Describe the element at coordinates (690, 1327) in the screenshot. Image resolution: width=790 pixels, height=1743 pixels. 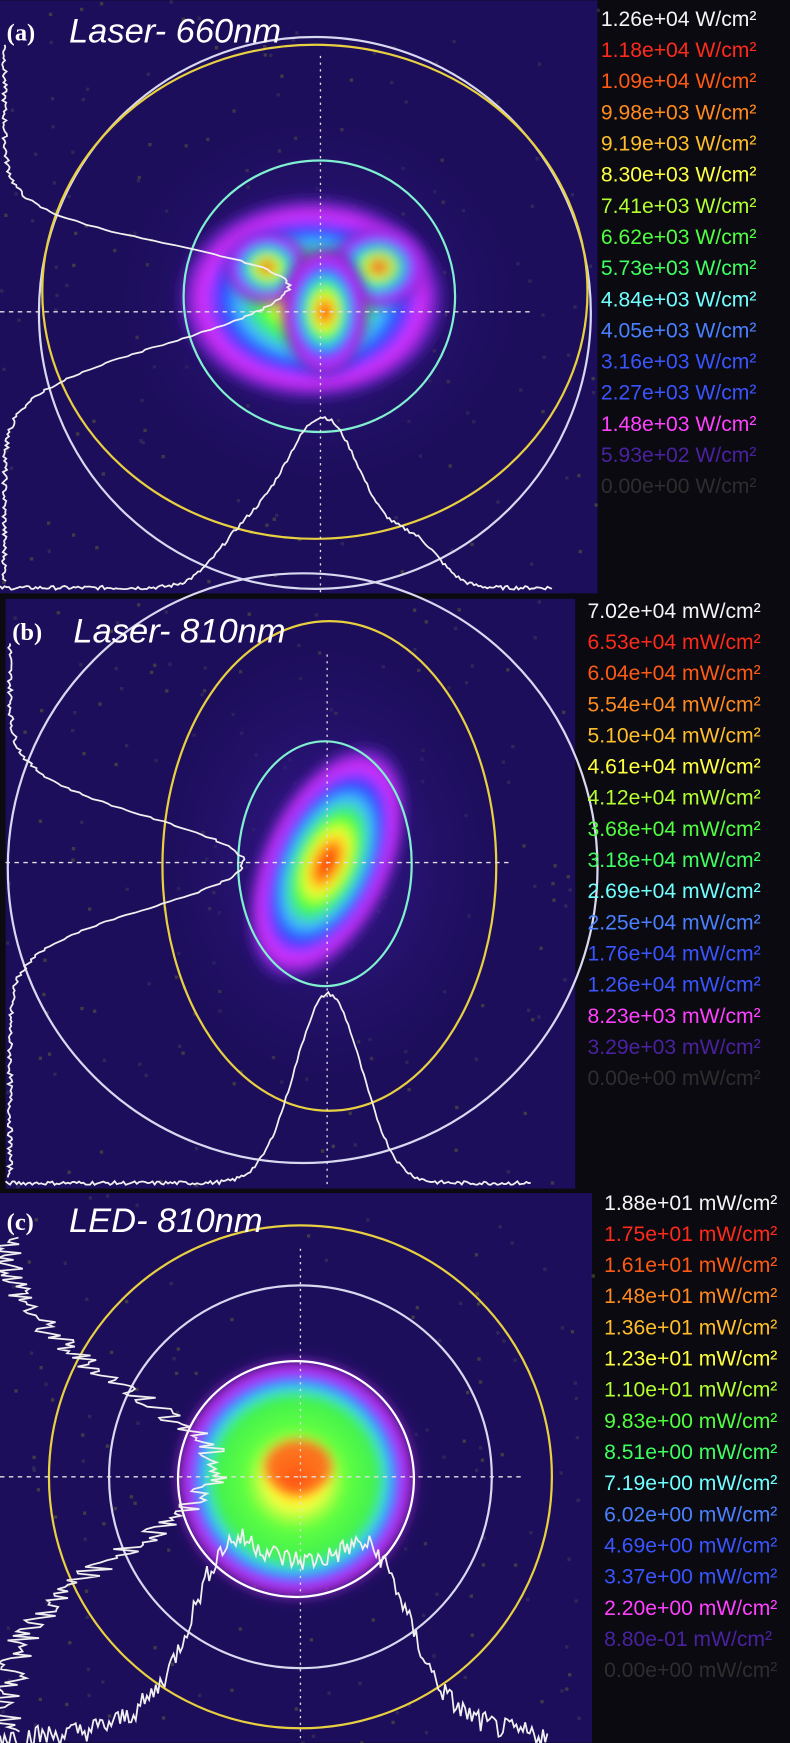
I see `legend-entry: 1.36e+01 mW/cm²` at that location.